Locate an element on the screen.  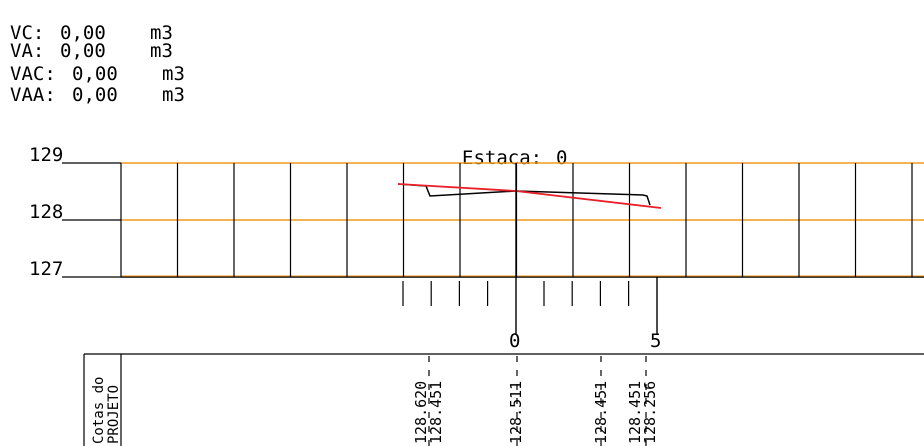
station-label: Estaca: is located at coordinates (502, 158).